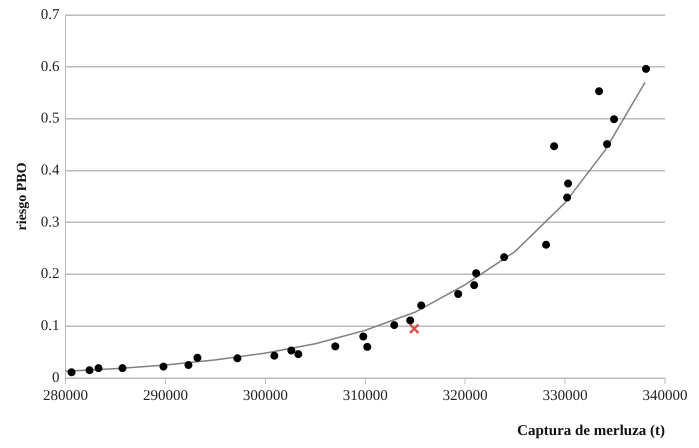  Describe the element at coordinates (50, 274) in the screenshot. I see `y-tick-label: 0.2` at that location.